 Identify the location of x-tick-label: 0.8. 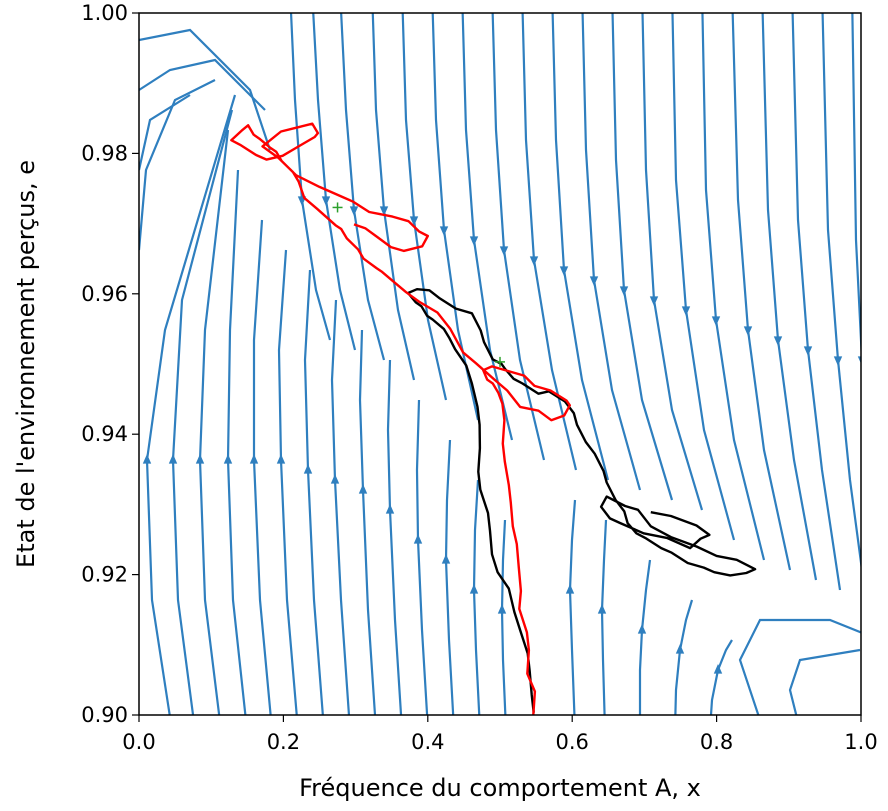
(716, 742).